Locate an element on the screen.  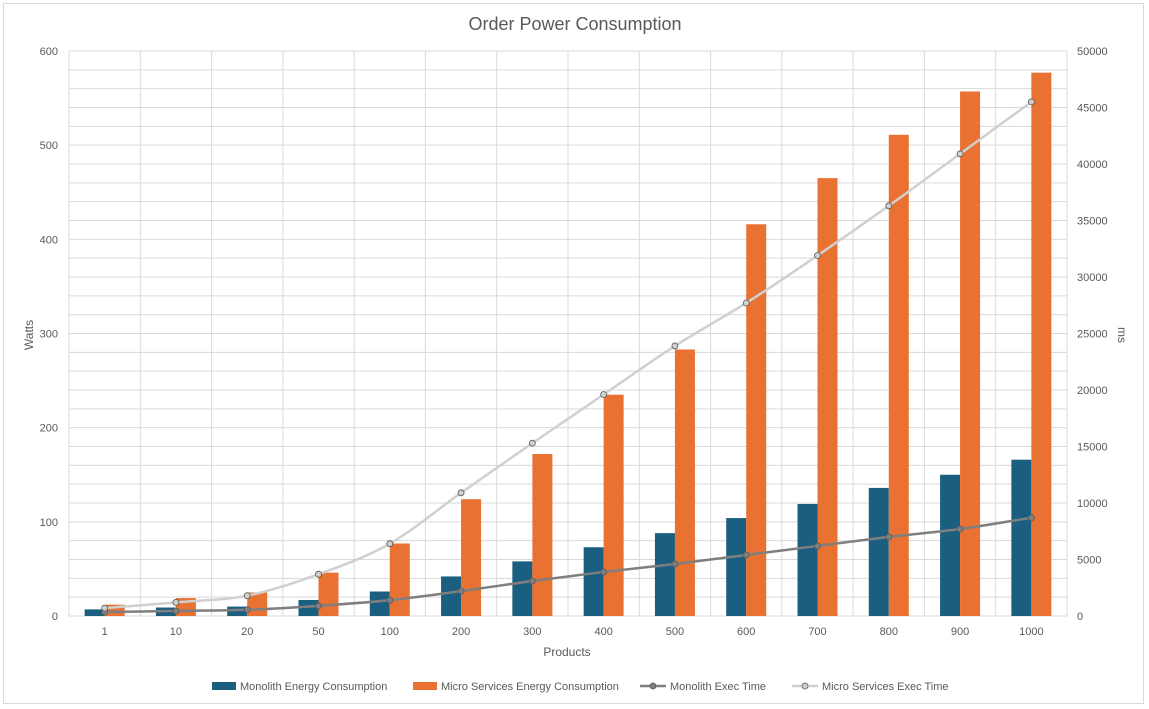
y2-tick-label: 0 is located at coordinates (1080, 617).